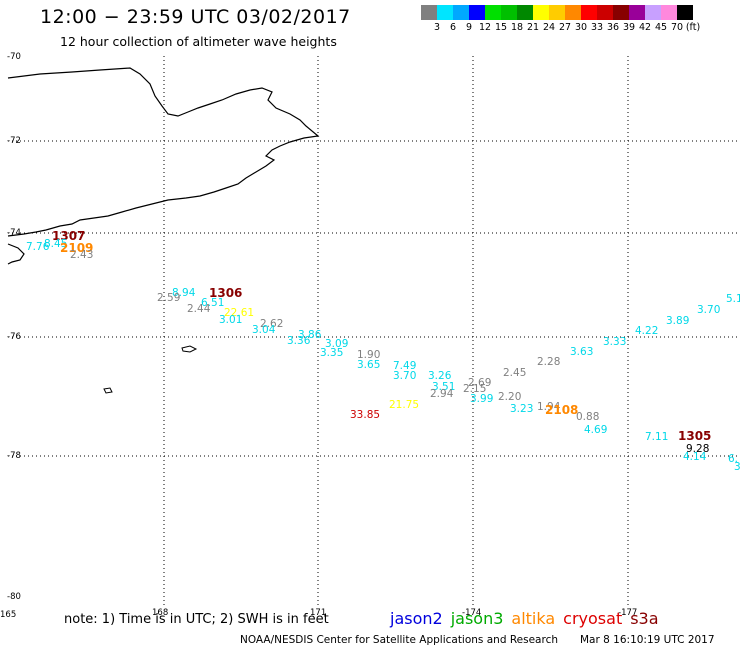  Describe the element at coordinates (437, 27) in the screenshot. I see `color-scale-label: 3` at that location.